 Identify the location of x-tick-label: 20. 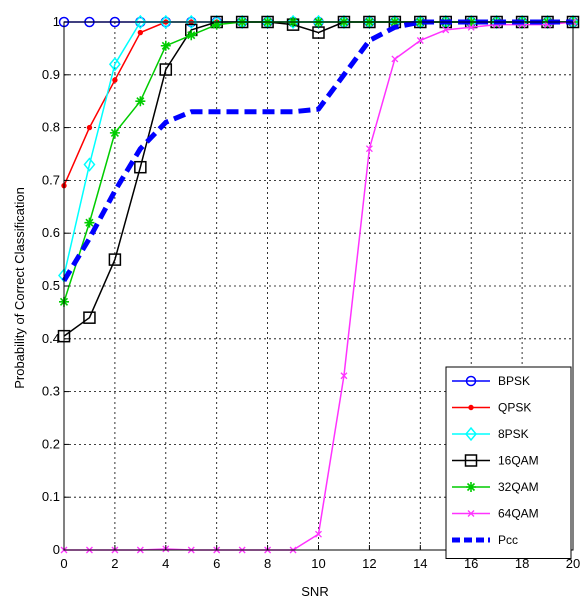
(573, 563).